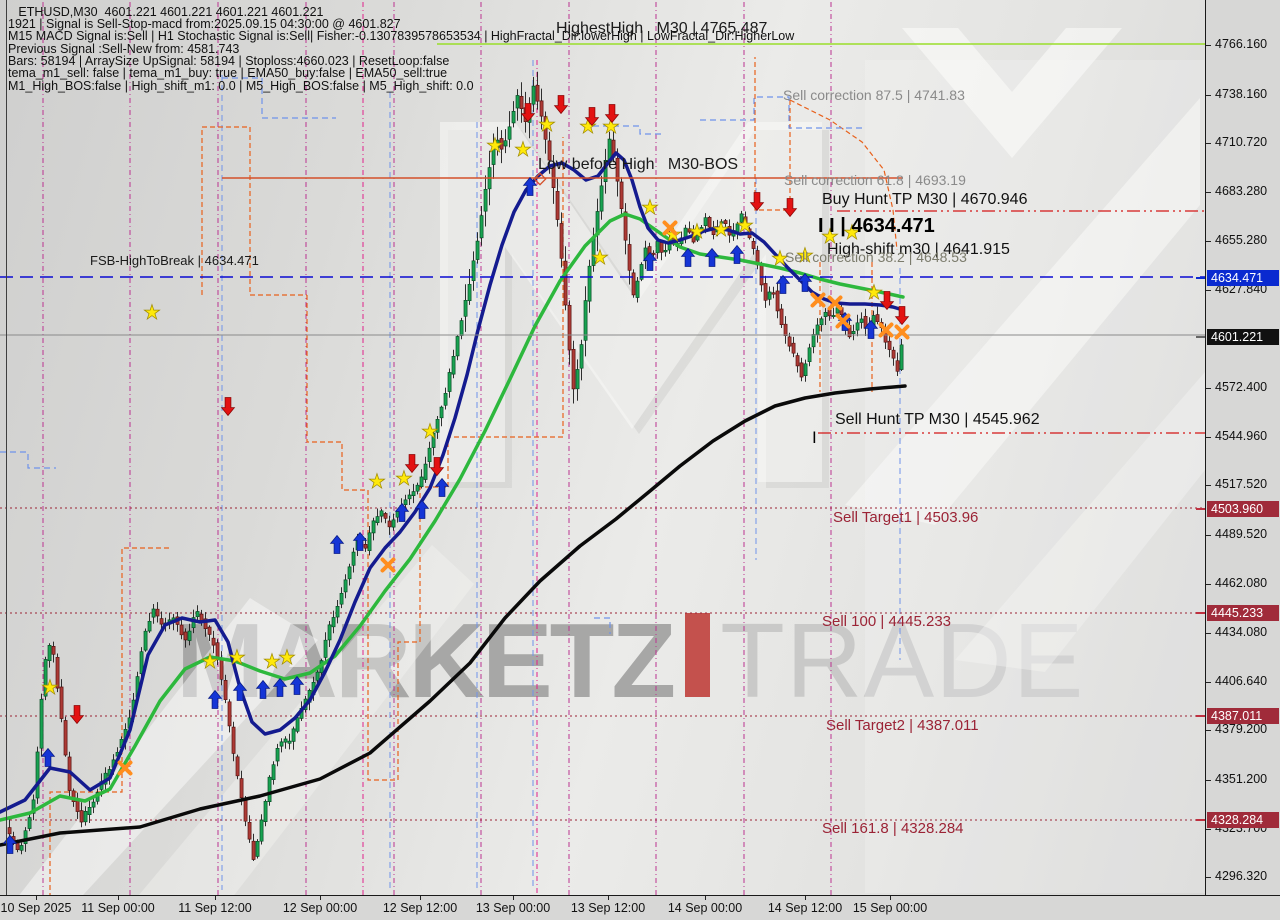 This screenshot has height=920, width=1280. What do you see at coordinates (1241, 729) in the screenshot?
I see `price-label: 4379.200` at bounding box center [1241, 729].